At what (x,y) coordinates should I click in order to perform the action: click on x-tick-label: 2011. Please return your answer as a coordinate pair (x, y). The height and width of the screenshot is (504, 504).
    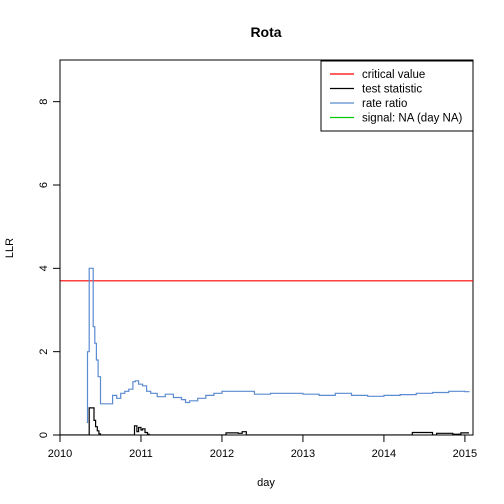
    Looking at the image, I should click on (141, 454).